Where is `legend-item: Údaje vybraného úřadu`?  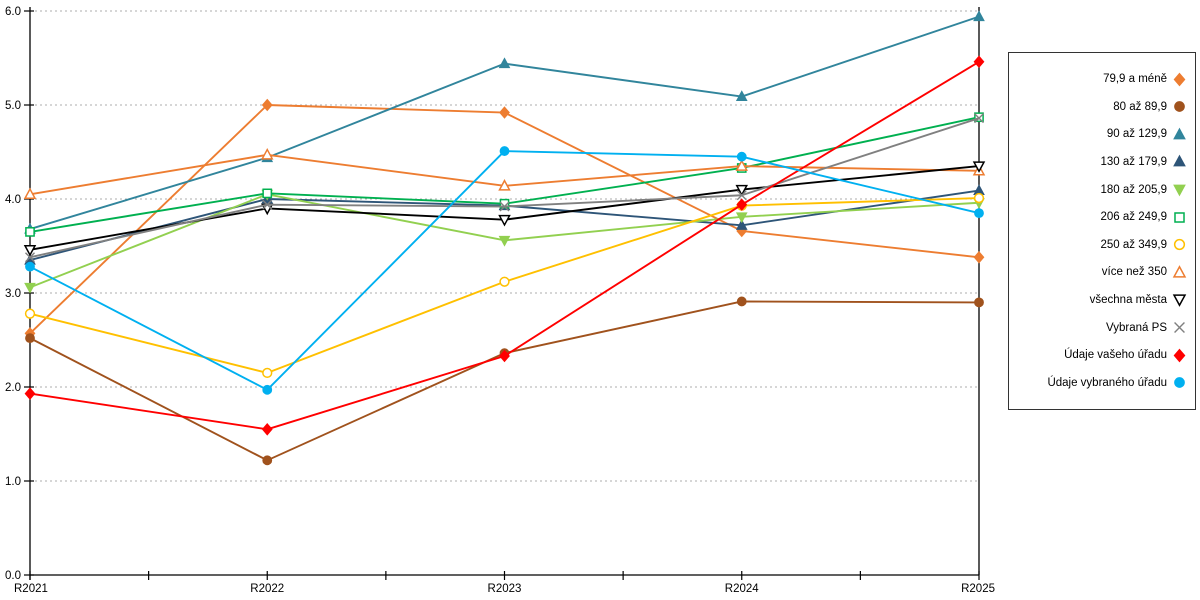 legend-item: Údaje vybraného úřadu is located at coordinates (1117, 382).